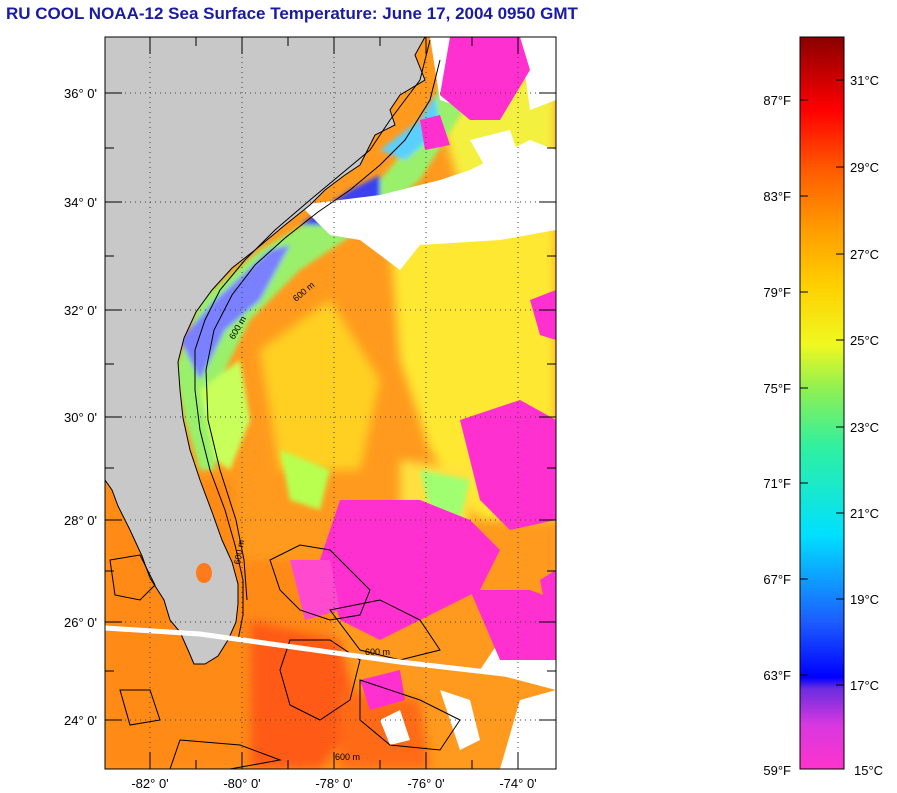 The width and height of the screenshot is (897, 793). I want to click on latitude-label: 36° 0', so click(80, 93).